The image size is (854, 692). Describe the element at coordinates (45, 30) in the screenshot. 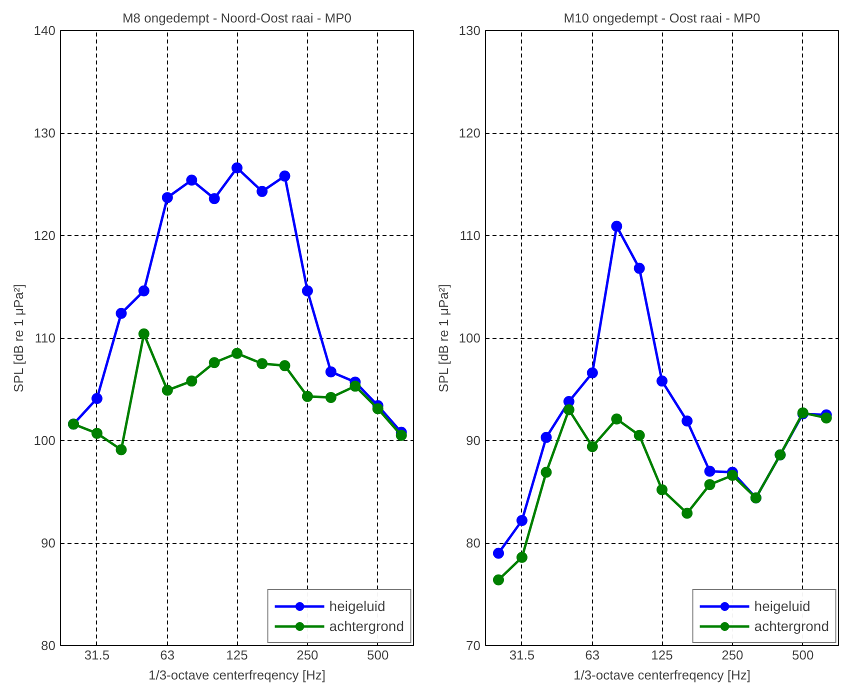

I see `y-tick-label: 140` at that location.